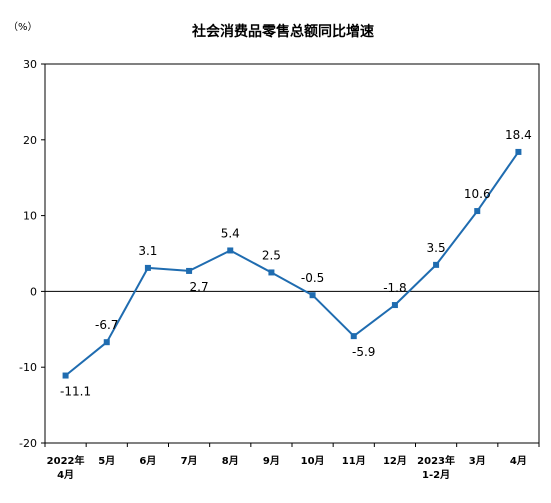 Image resolution: width=551 pixels, height=503 pixels. Describe the element at coordinates (436, 460) in the screenshot. I see `x-tick-label-line: 2023年` at that location.